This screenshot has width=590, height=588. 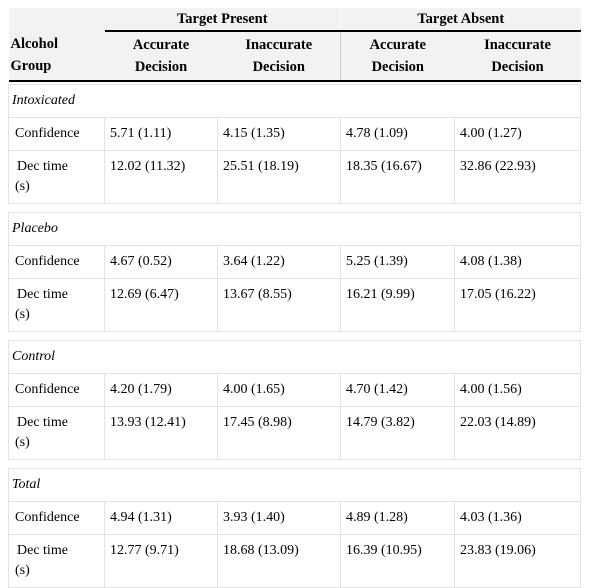 I want to click on table-cell: 12.77 (9.71), so click(x=161, y=561).